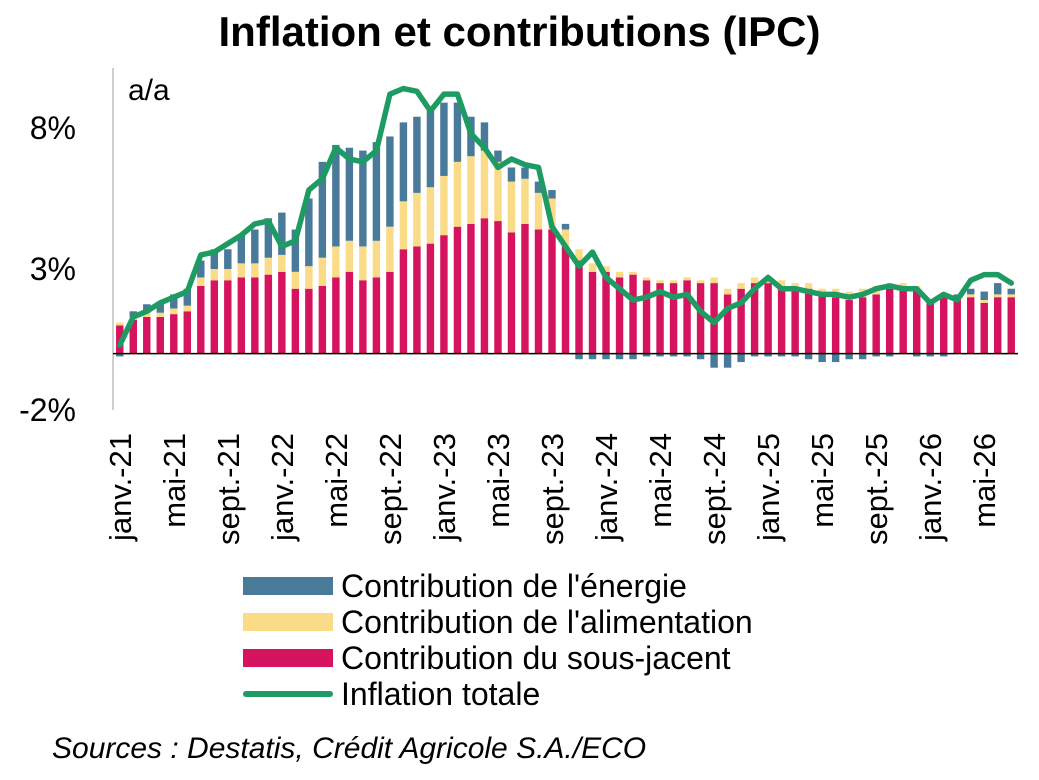 The width and height of the screenshot is (1039, 780). What do you see at coordinates (441, 694) in the screenshot?
I see `legend-label-inflation: Inflation totale` at bounding box center [441, 694].